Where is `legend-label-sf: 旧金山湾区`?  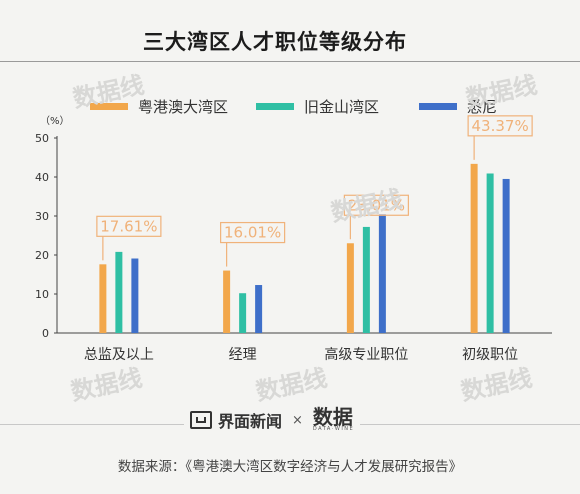 legend-label-sf: 旧金山湾区 is located at coordinates (342, 107).